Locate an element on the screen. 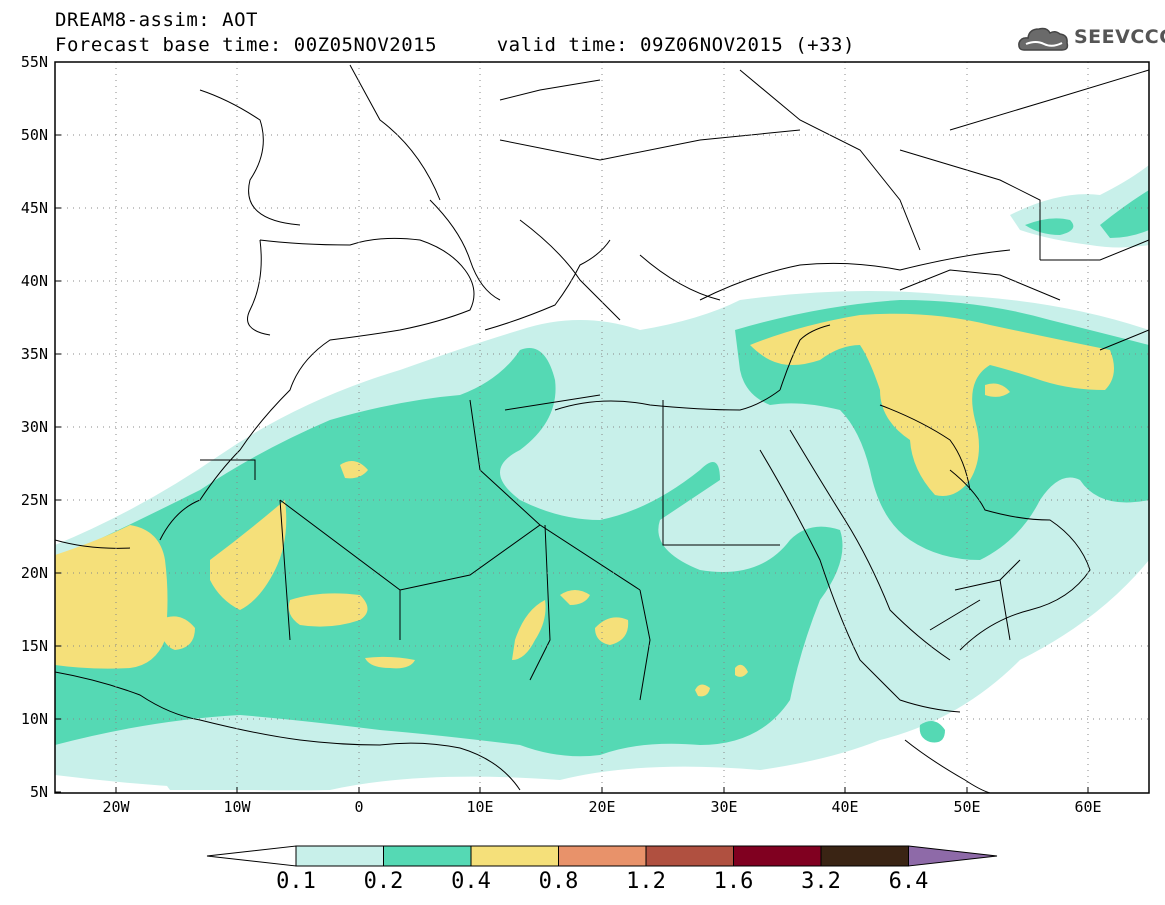  colorbar-label: 6.4 is located at coordinates (908, 881).